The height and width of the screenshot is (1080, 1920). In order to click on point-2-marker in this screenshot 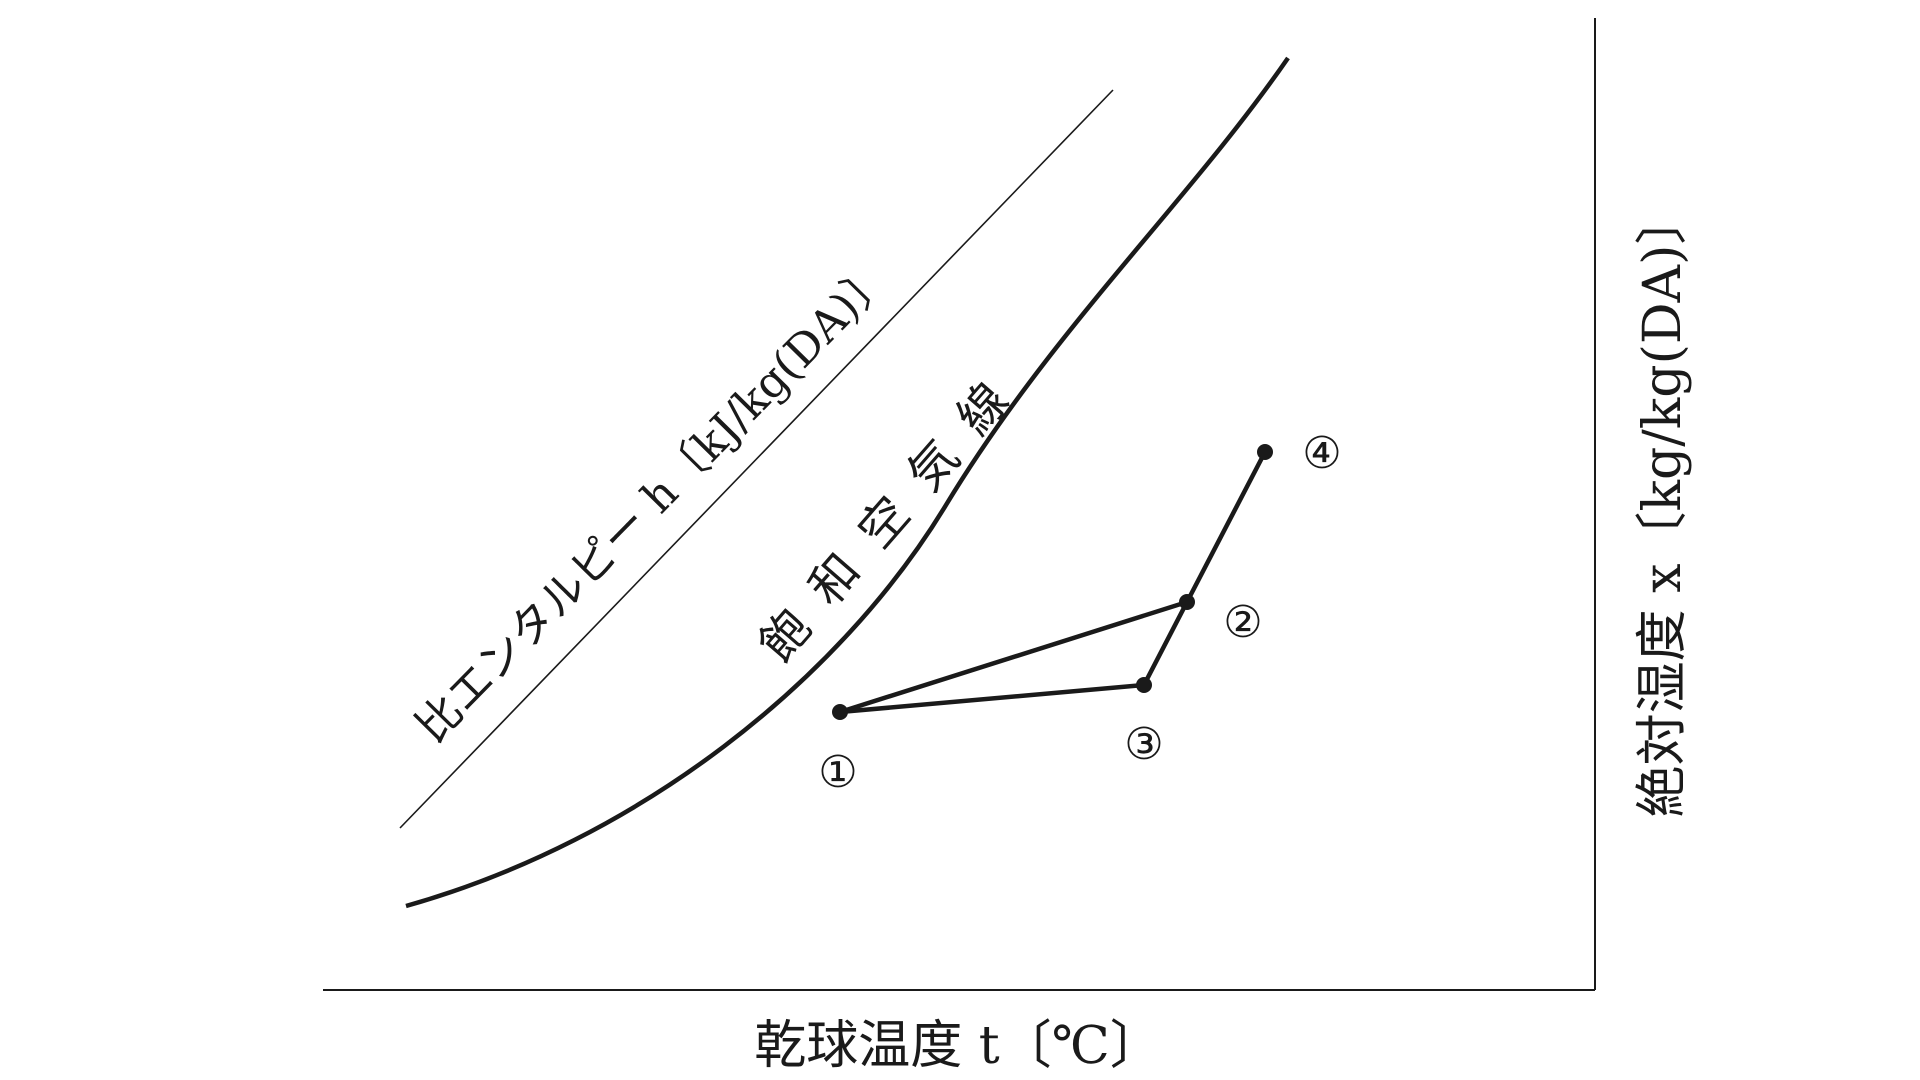, I will do `click(1187, 602)`.